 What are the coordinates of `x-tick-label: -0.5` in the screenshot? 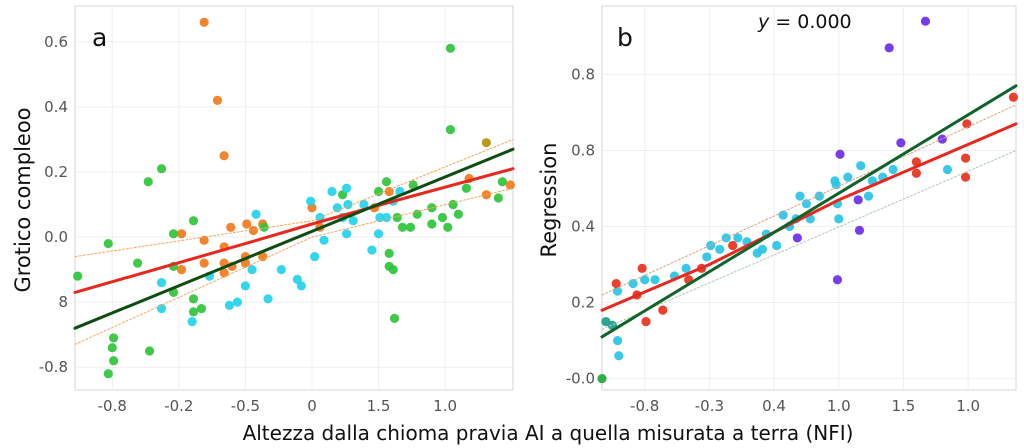 It's located at (245, 406).